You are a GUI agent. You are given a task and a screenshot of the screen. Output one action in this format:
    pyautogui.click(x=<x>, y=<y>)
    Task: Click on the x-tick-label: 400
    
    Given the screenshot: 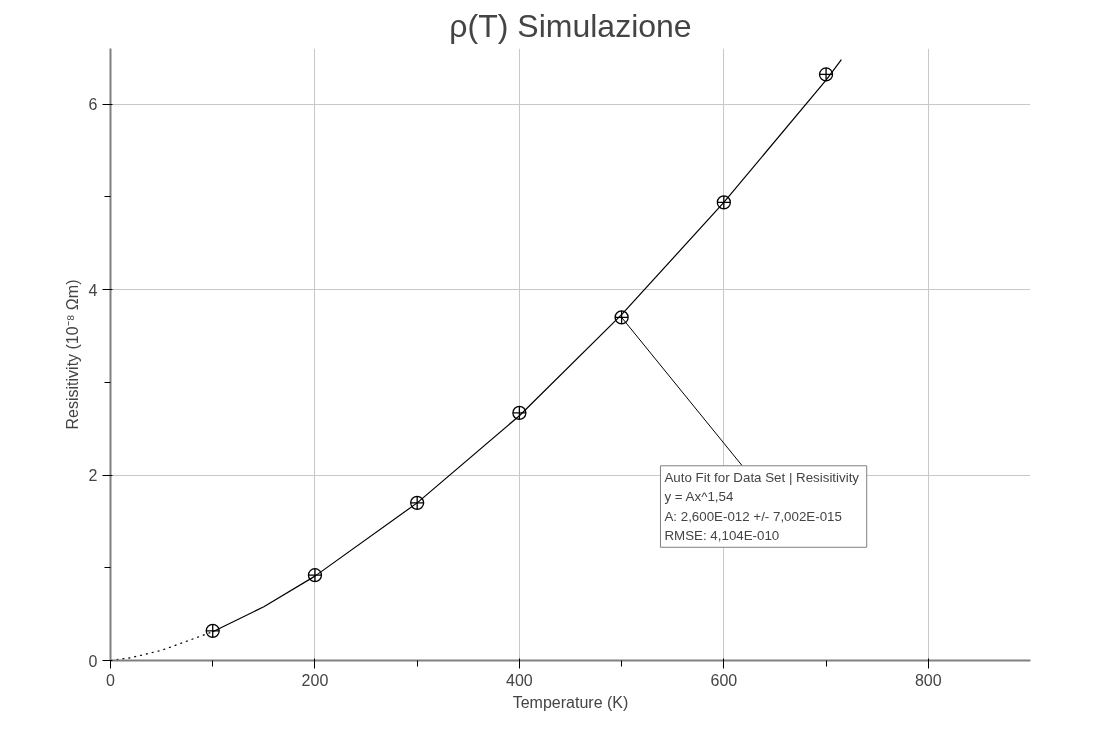 What is the action you would take?
    pyautogui.click(x=519, y=680)
    